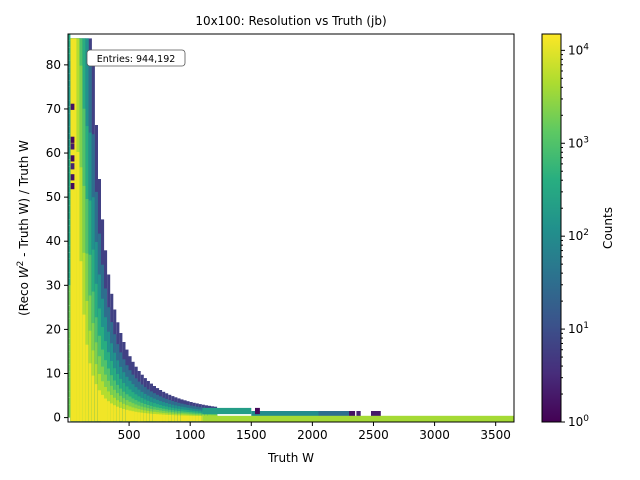  What do you see at coordinates (53, 285) in the screenshot?
I see `y-tick-label: 30` at bounding box center [53, 285].